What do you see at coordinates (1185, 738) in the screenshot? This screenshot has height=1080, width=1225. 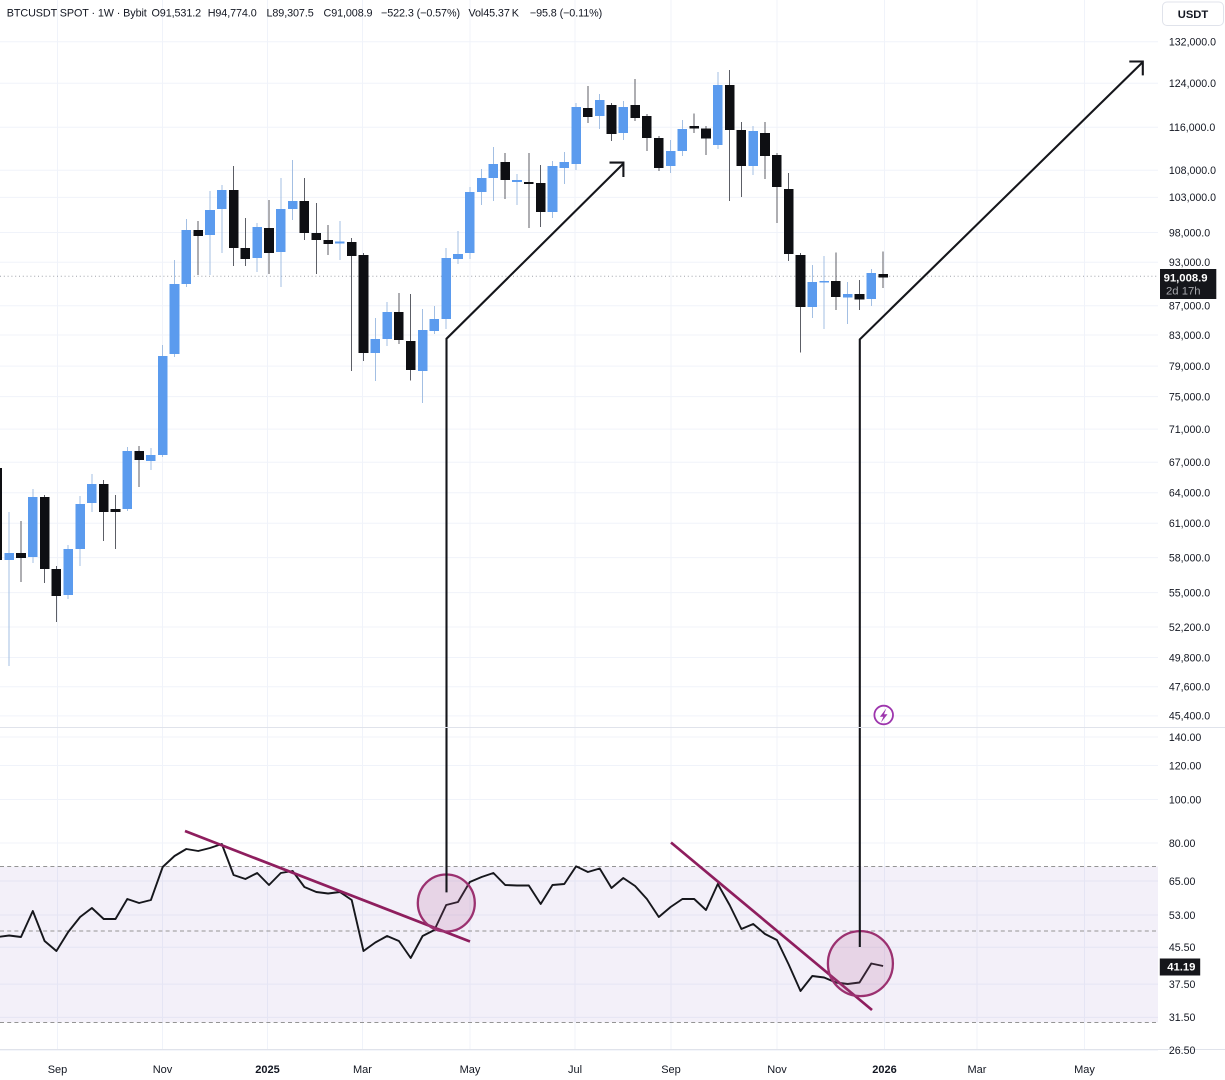 I see `svg-text: 140.00` at bounding box center [1185, 738].